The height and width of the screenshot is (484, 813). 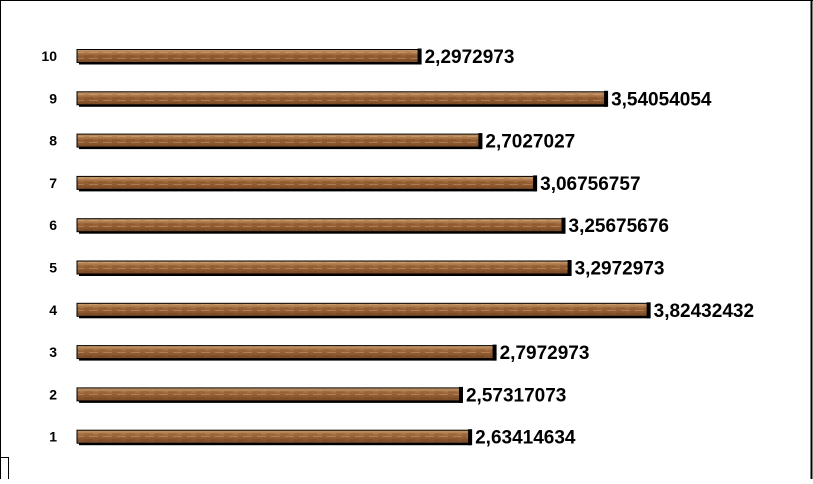 What do you see at coordinates (53, 141) in the screenshot?
I see `category-label-8: 8` at bounding box center [53, 141].